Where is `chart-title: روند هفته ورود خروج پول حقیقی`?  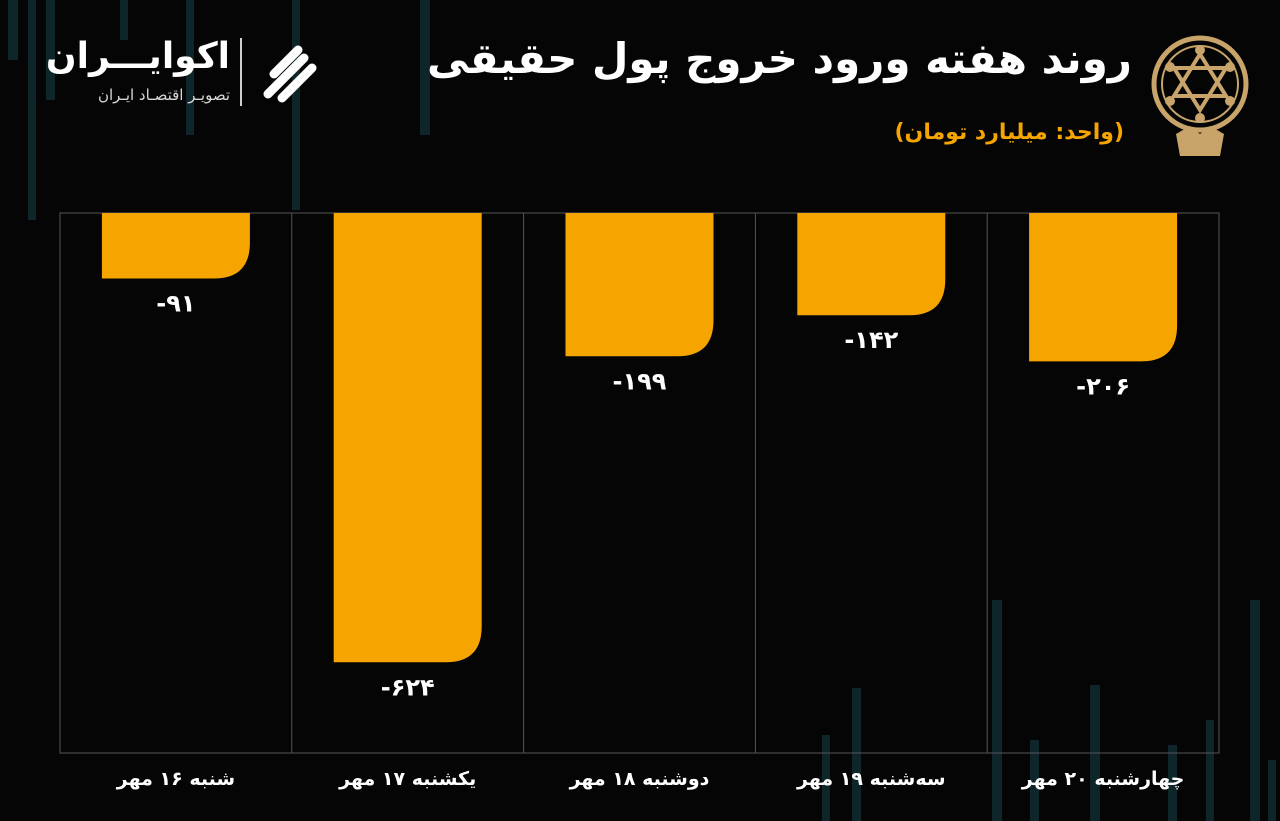 chart-title: روند هفته ورود خروج پول حقیقی is located at coordinates (779, 58).